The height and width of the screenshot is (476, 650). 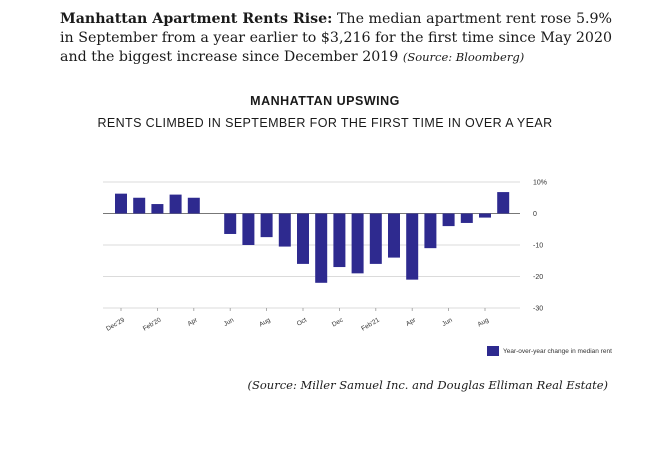 What do you see at coordinates (175, 204) in the screenshot?
I see `bar-Mar'20` at bounding box center [175, 204].